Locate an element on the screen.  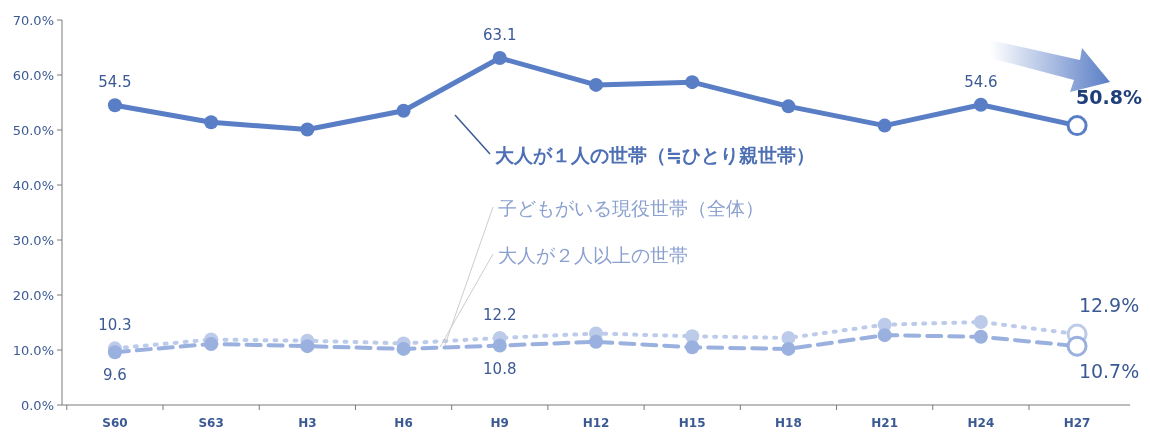
y-tick-label: 10.0% is located at coordinates (33, 350).